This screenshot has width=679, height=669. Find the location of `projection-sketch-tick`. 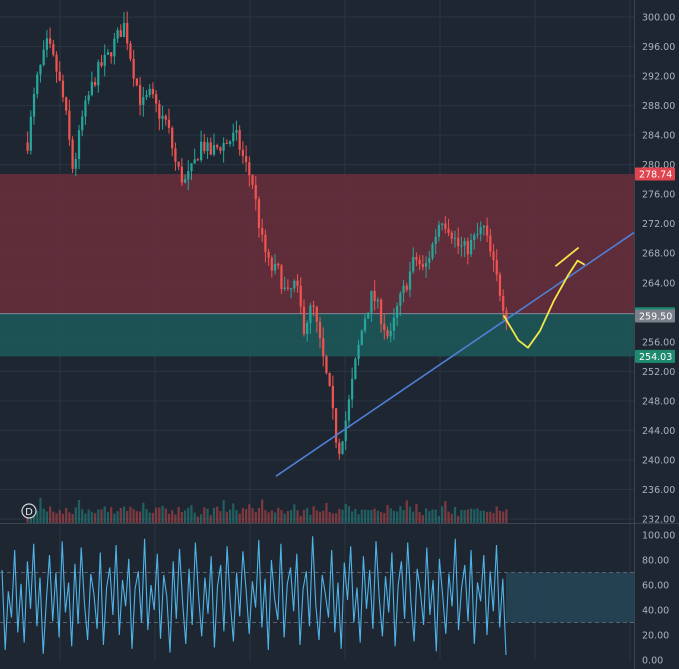

projection-sketch-tick is located at coordinates (567, 257).